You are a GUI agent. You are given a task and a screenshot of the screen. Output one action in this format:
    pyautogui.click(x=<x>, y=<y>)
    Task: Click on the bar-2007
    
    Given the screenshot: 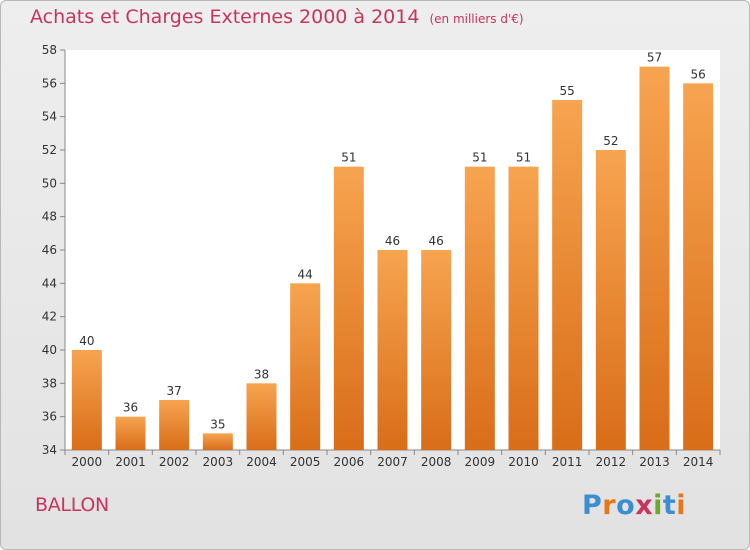 What is the action you would take?
    pyautogui.click(x=392, y=350)
    